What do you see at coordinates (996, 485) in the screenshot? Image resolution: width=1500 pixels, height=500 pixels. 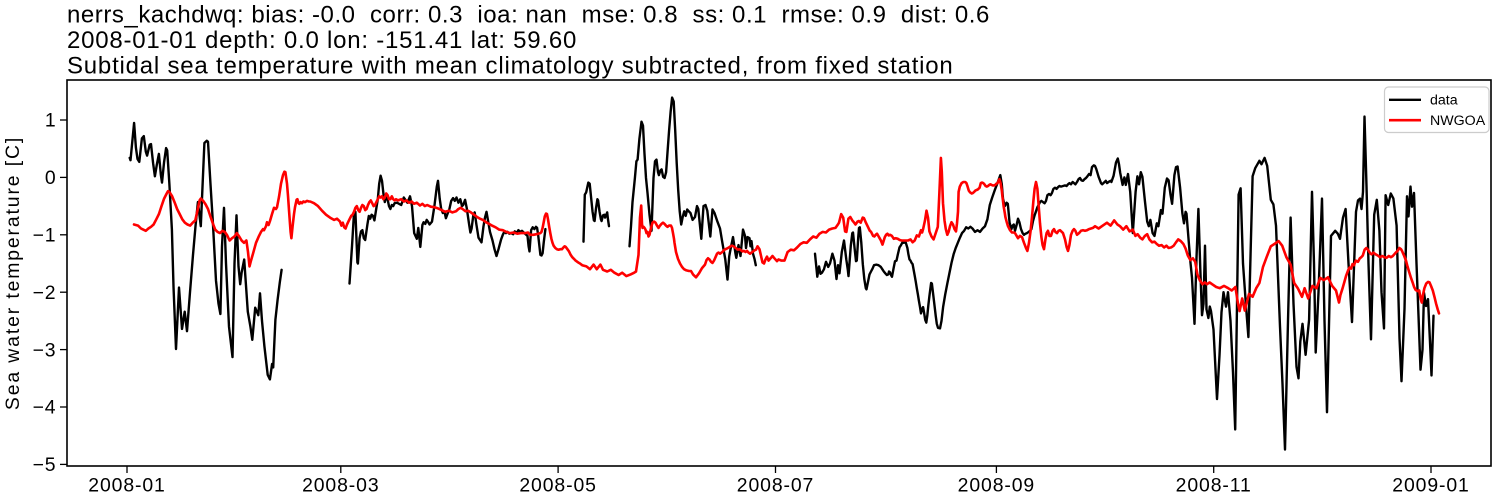 I see `svg-text: 2008-09` at bounding box center [996, 485].